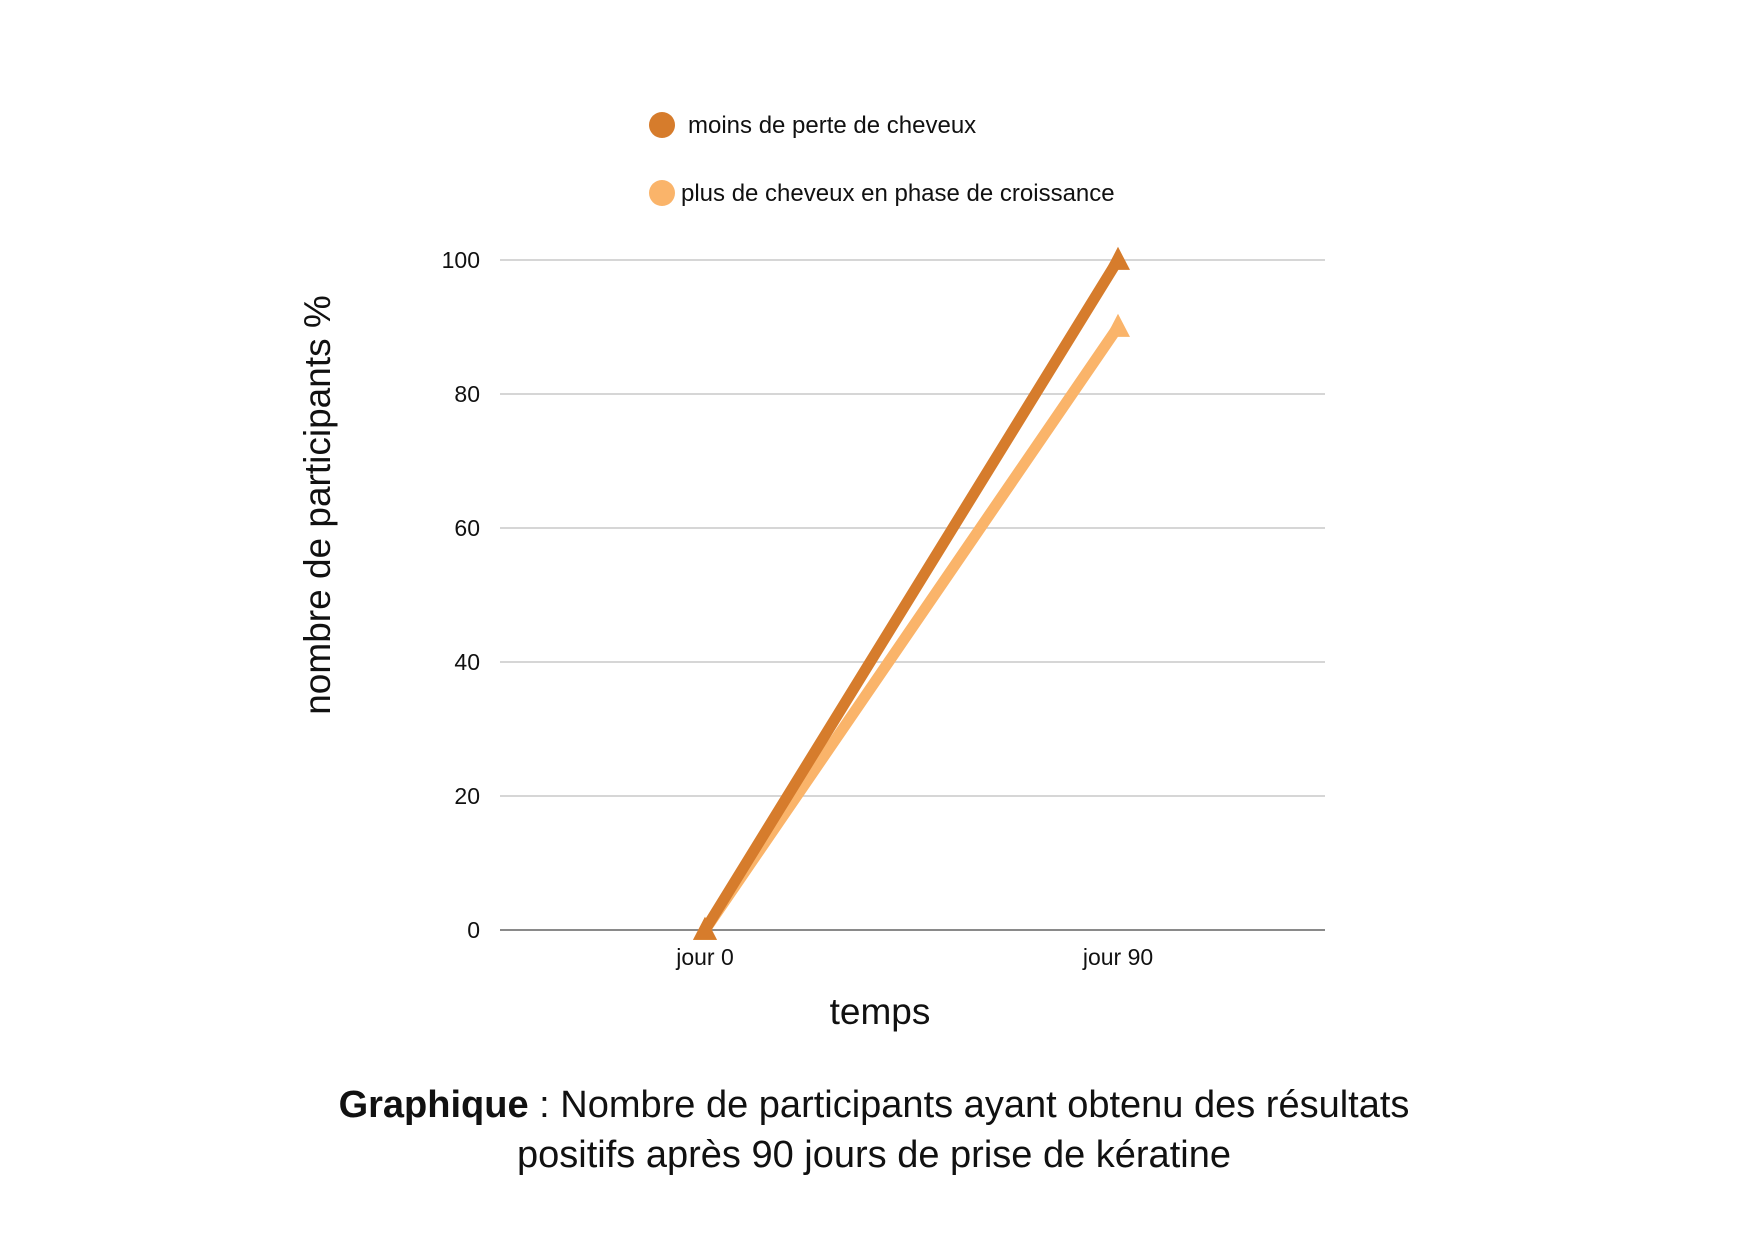 This screenshot has height=1240, width=1748. Describe the element at coordinates (473, 930) in the screenshot. I see `y-tick-label: 0` at that location.